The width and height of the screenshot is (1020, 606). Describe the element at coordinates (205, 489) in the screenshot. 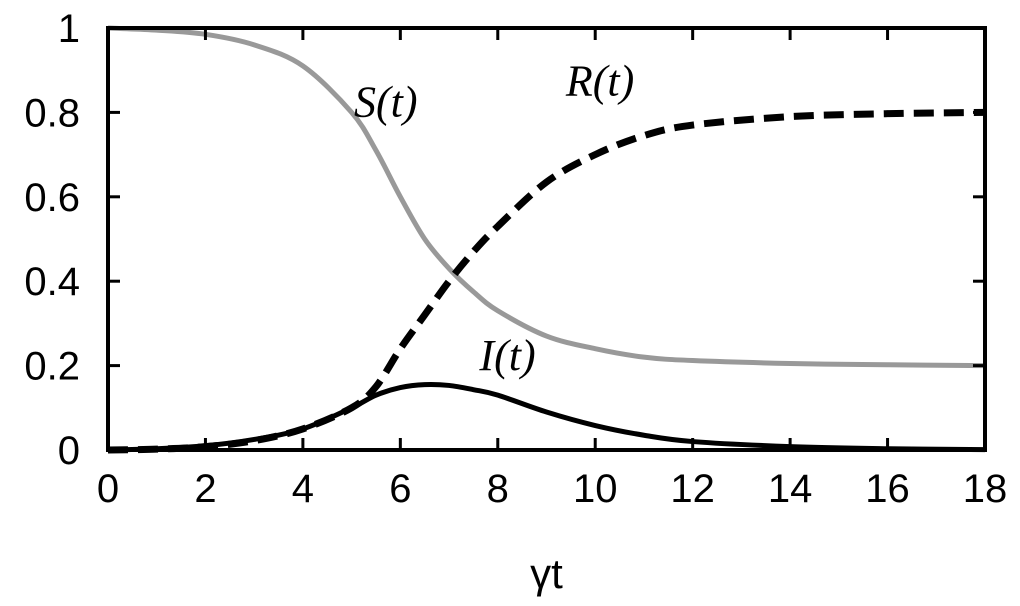

I see `x-tick-label: 2` at that location.